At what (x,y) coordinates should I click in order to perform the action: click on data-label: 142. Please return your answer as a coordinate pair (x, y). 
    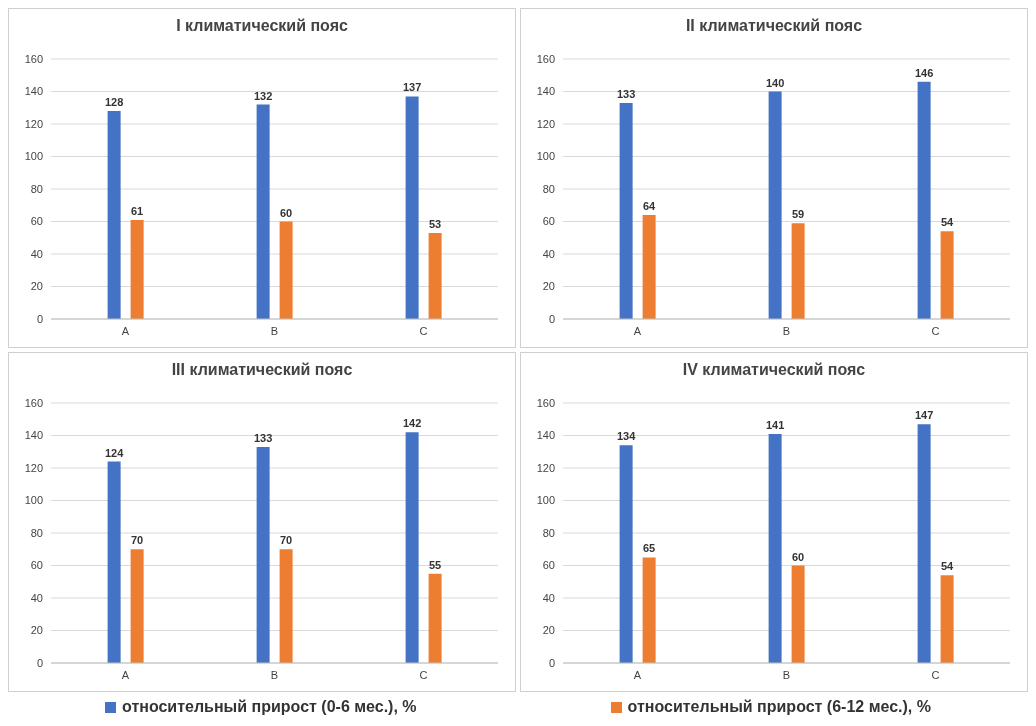
    Looking at the image, I should click on (412, 423).